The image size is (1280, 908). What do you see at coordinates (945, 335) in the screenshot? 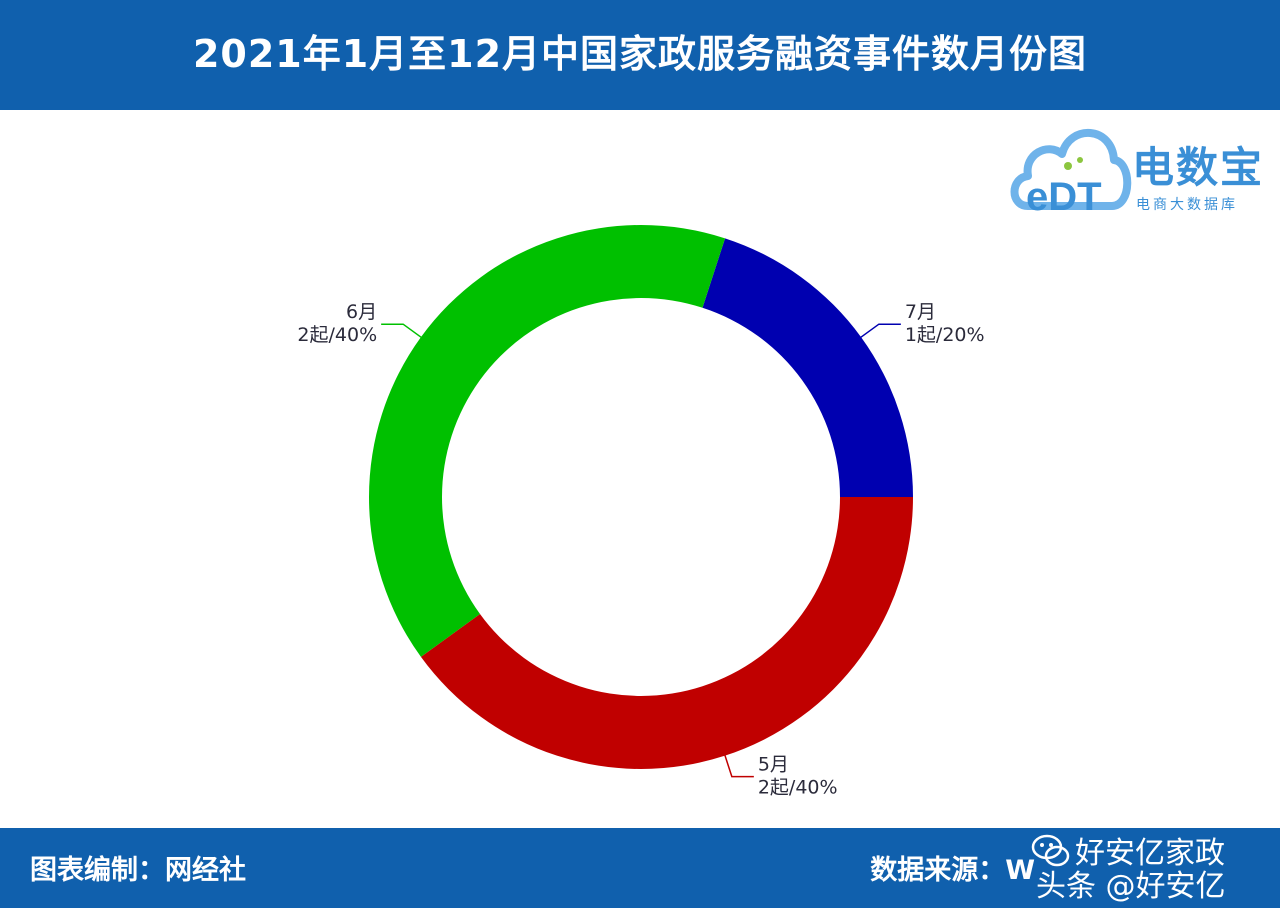
I see `slice-label-value-1: 1起/20%` at bounding box center [945, 335].